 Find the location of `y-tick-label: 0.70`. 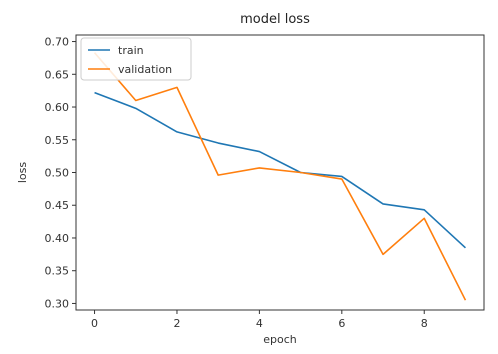

y-tick-label: 0.70 is located at coordinates (57, 42).